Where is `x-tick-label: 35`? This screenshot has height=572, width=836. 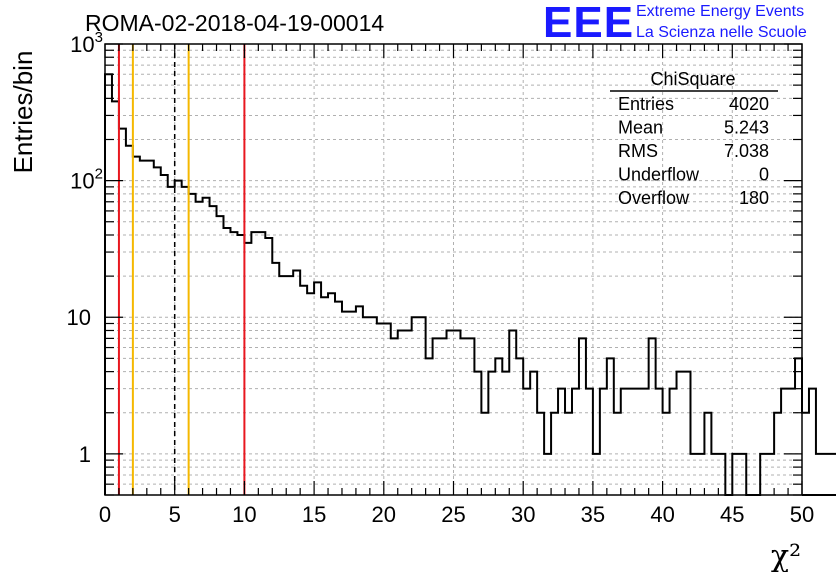
x-tick-label: 35 is located at coordinates (593, 514).